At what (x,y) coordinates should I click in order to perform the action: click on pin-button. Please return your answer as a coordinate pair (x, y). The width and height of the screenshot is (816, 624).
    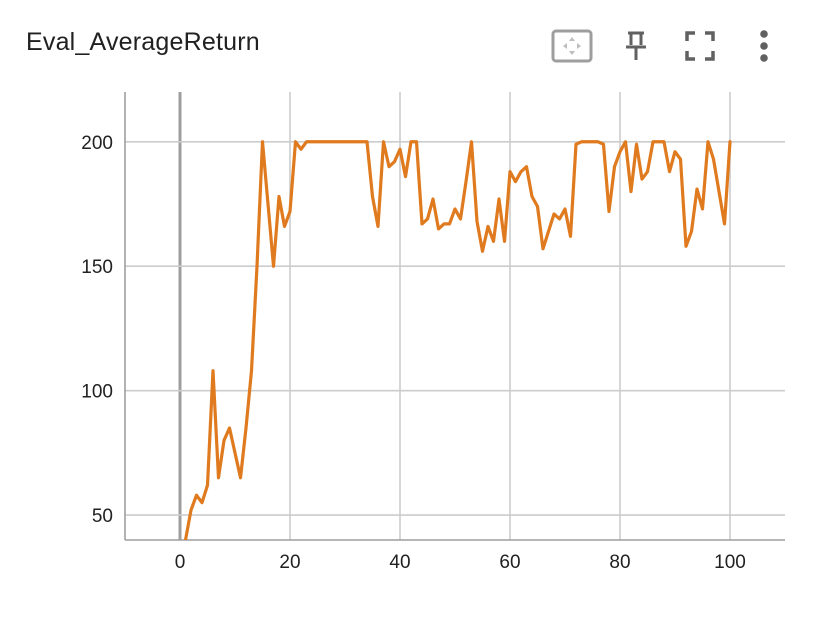
    Looking at the image, I should click on (636, 46).